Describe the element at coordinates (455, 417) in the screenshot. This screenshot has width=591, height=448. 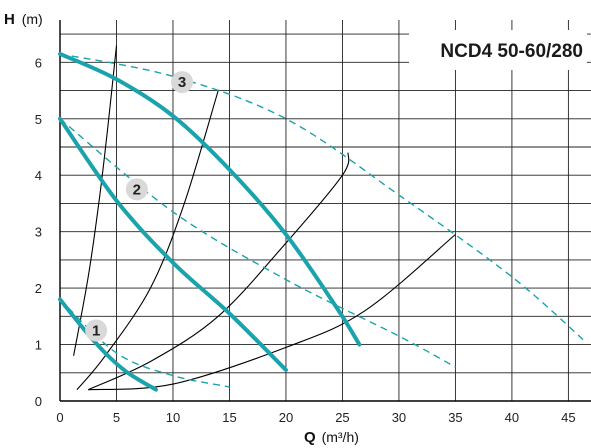
I see `x-tick-label: 35` at that location.